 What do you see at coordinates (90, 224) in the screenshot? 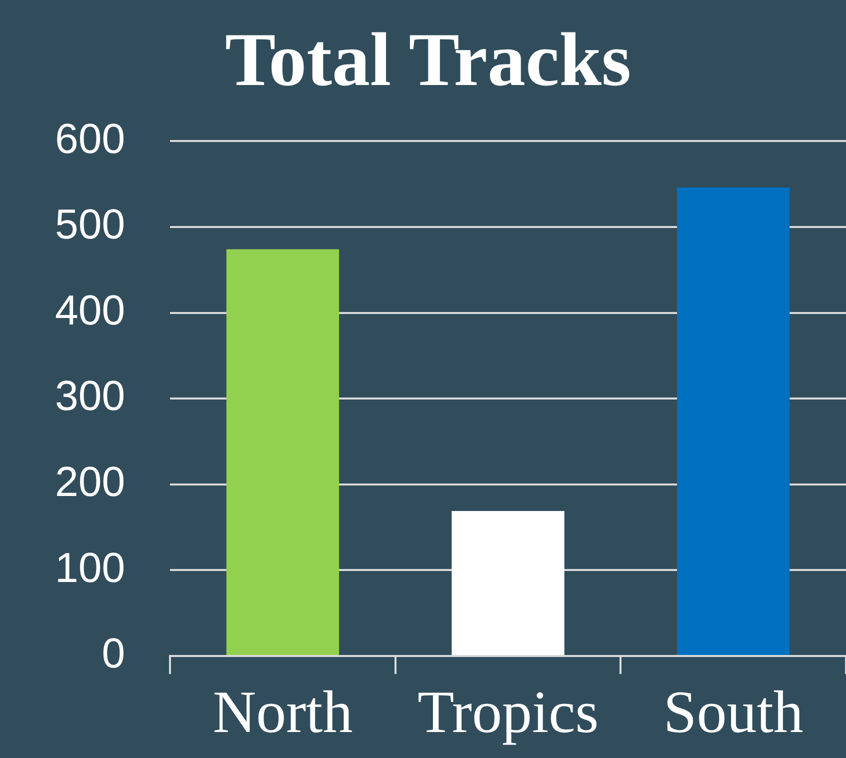
I see `y-tick-label: 500` at bounding box center [90, 224].